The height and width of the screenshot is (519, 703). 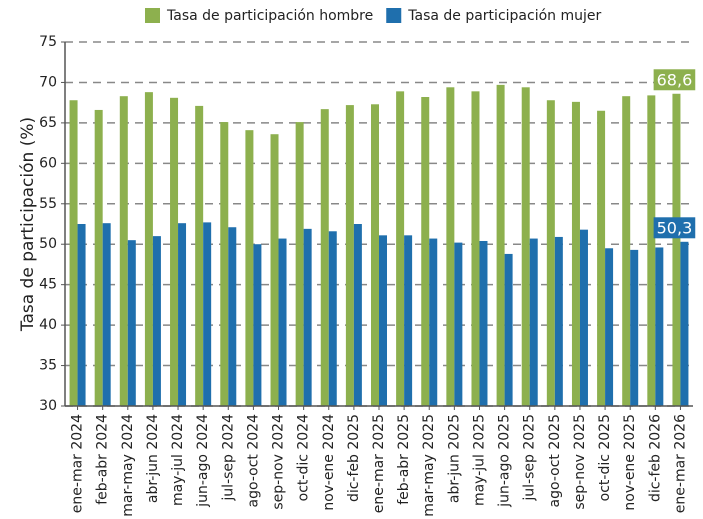 What do you see at coordinates (48, 204) in the screenshot?
I see `y-tick-label: 55` at bounding box center [48, 204].